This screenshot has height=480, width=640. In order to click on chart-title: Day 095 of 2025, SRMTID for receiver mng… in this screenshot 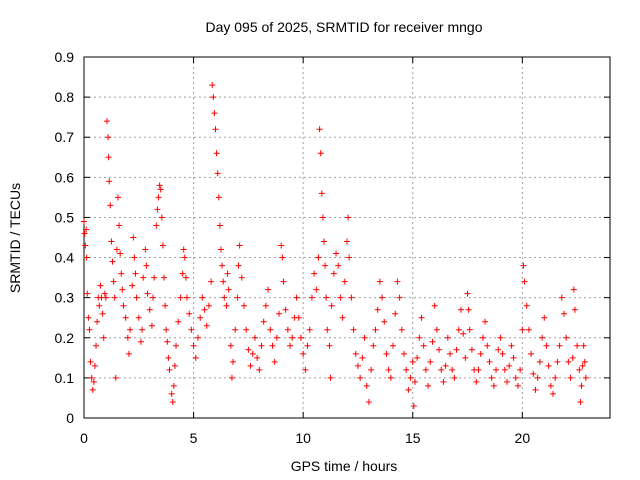, I will do `click(343, 27)`.